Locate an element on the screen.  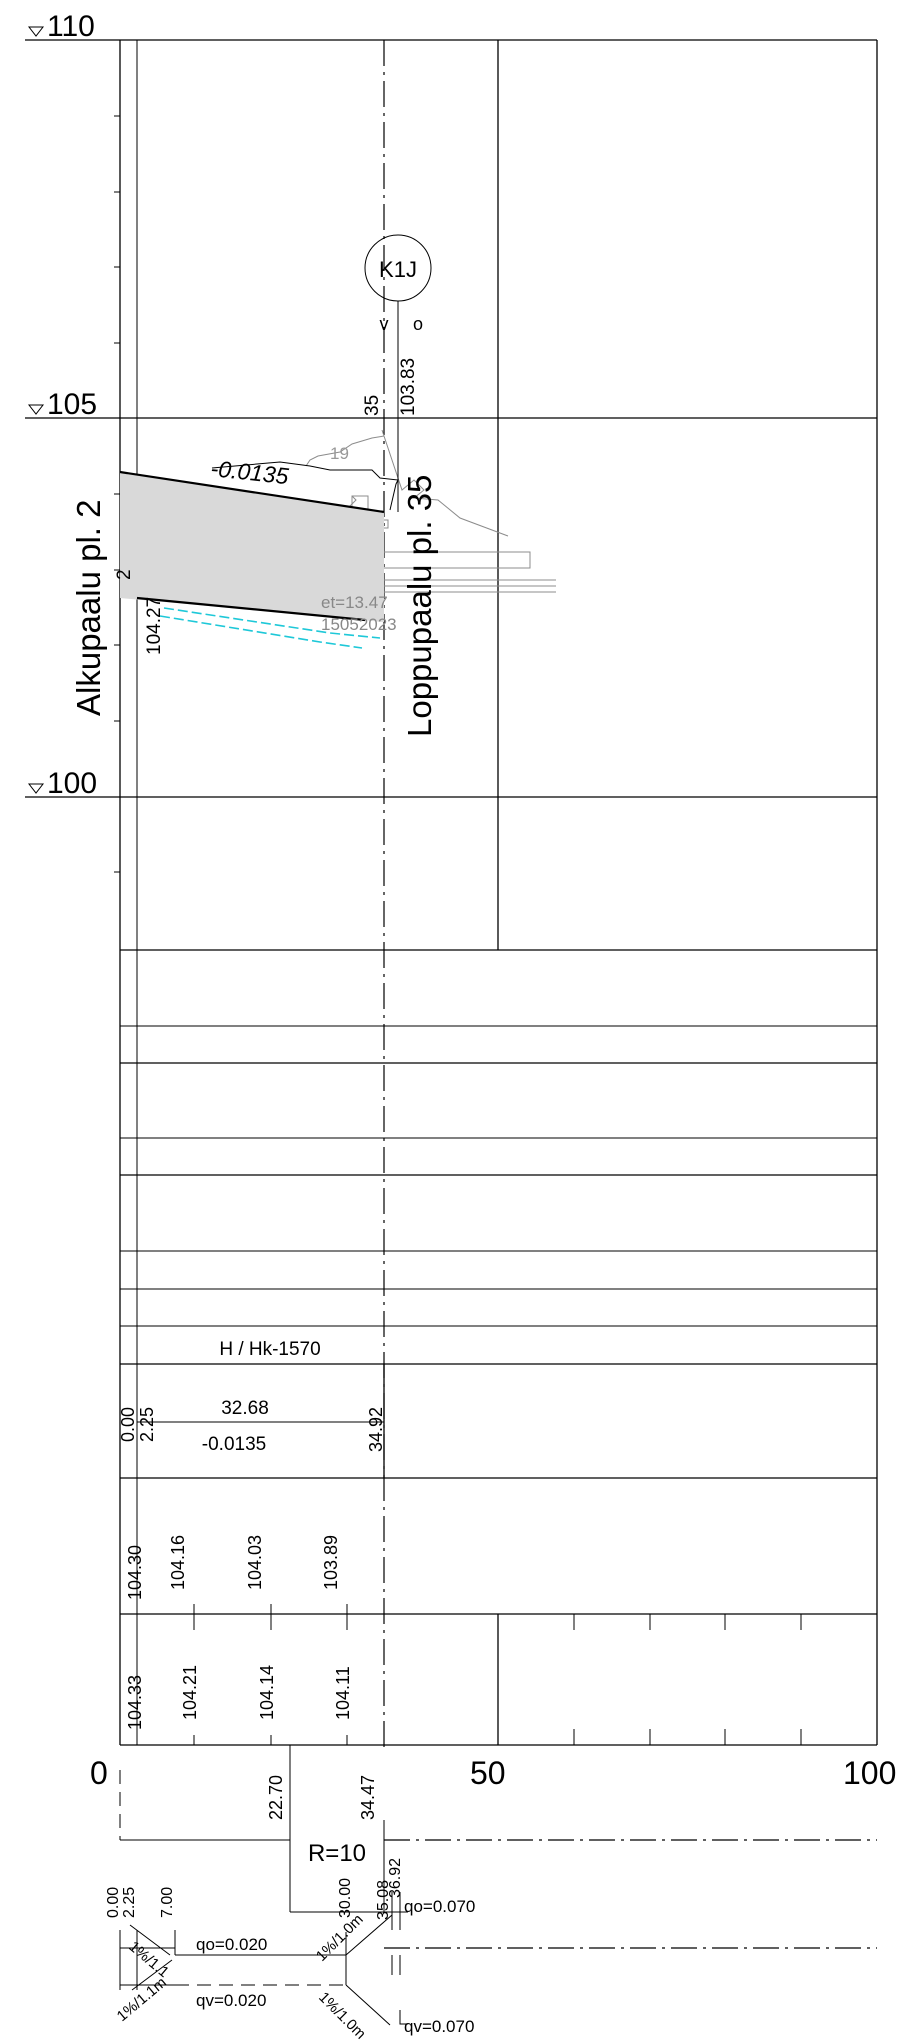
elev2-value: 104.33 is located at coordinates (135, 1702).